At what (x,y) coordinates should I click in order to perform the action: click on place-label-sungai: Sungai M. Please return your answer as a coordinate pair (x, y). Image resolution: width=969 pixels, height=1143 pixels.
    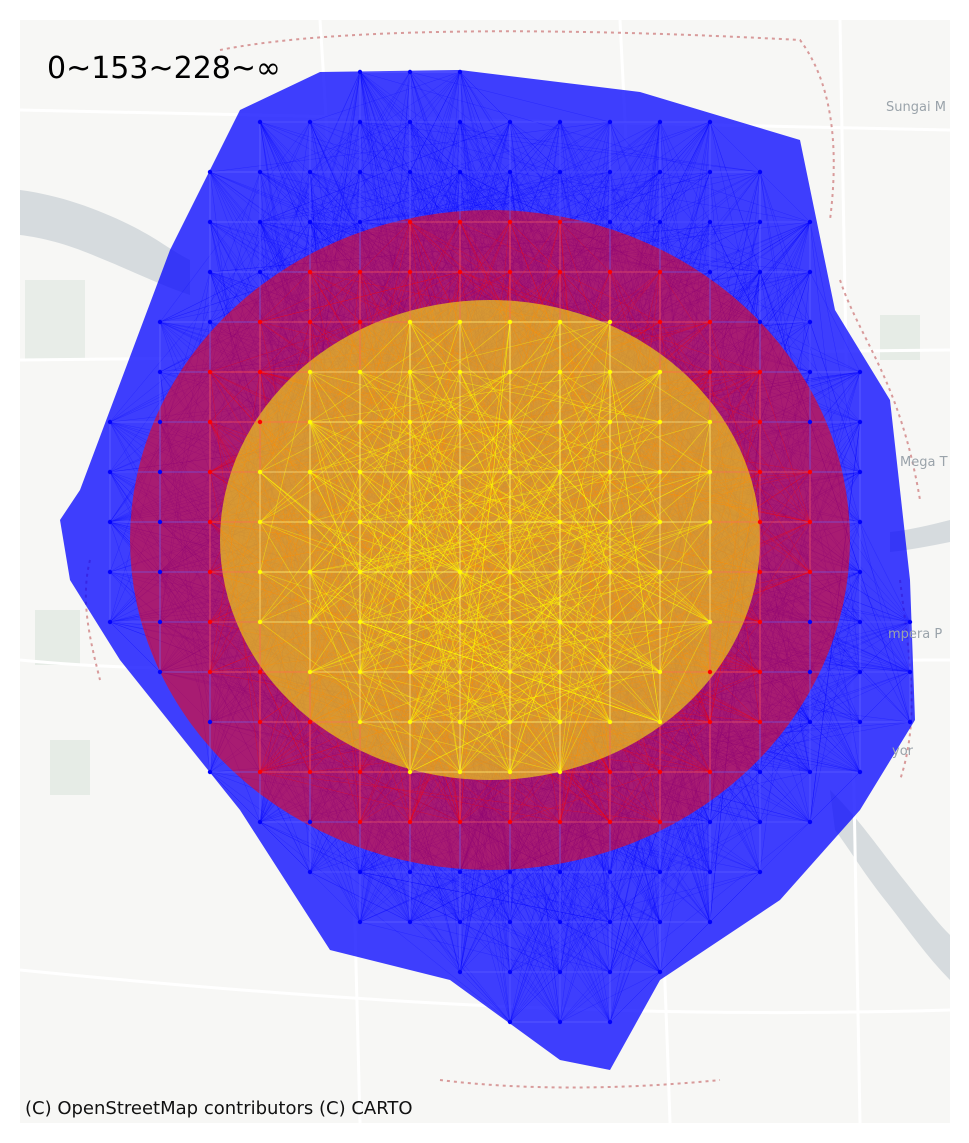
    Looking at the image, I should click on (916, 107).